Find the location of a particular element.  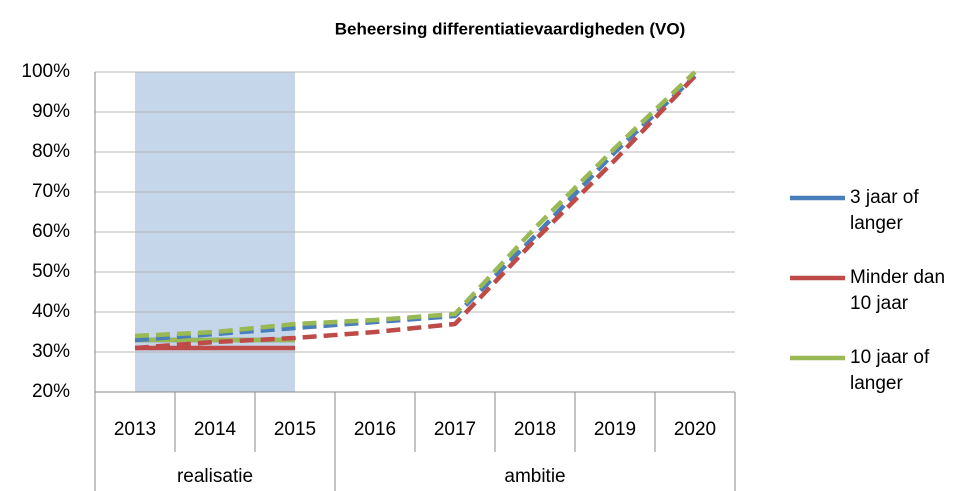

group-label: ambitie is located at coordinates (534, 476).